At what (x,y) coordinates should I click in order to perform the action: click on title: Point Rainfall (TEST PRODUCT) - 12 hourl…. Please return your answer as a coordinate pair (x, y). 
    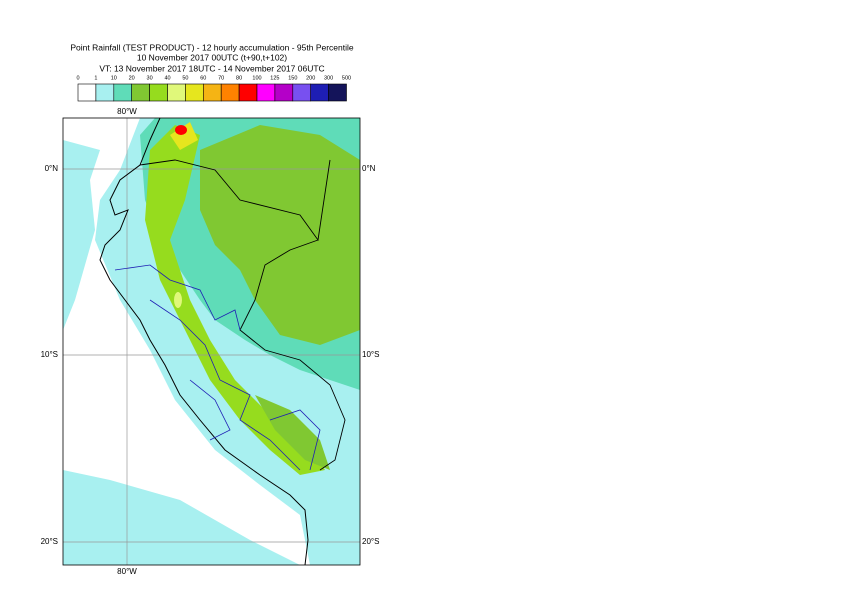
    Looking at the image, I should click on (212, 47).